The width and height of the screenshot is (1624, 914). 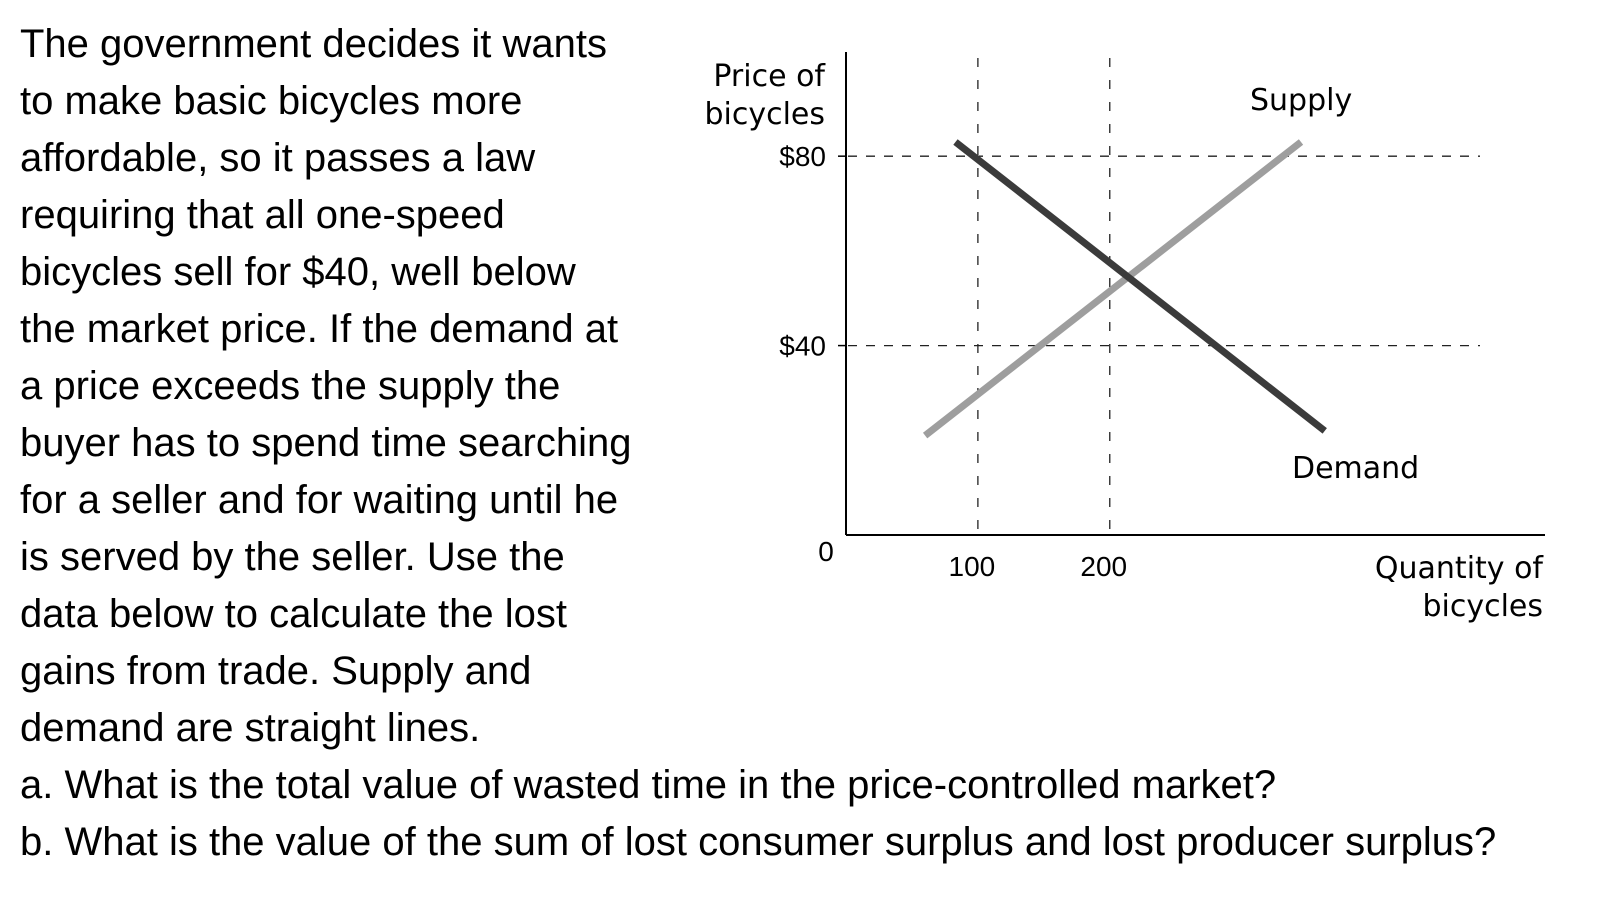 I want to click on series, so click(x=1124, y=289).